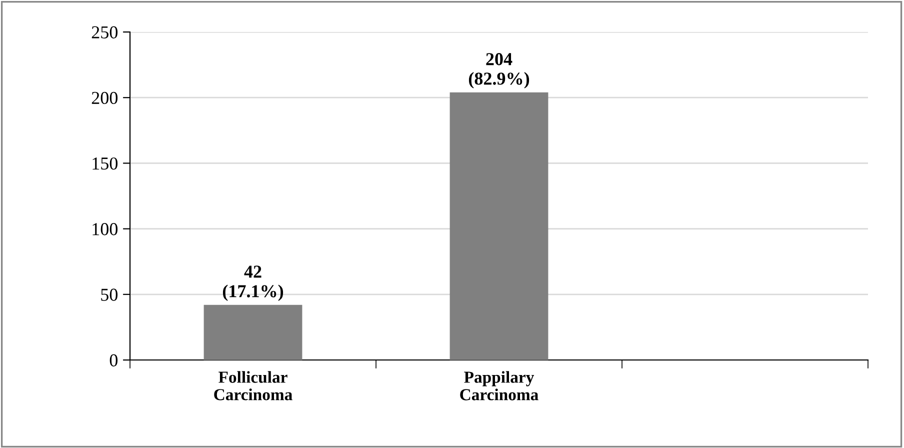 The width and height of the screenshot is (904, 448). I want to click on y-tick-label: 150, so click(105, 163).